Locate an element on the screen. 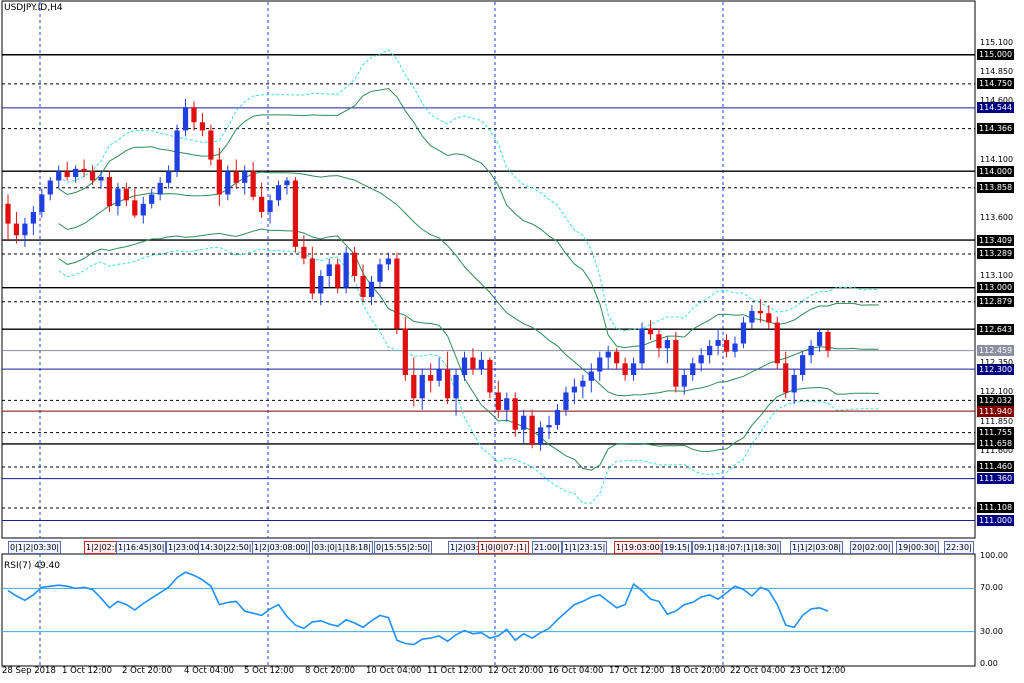  event-marker: 1|2|02:| is located at coordinates (102, 547).